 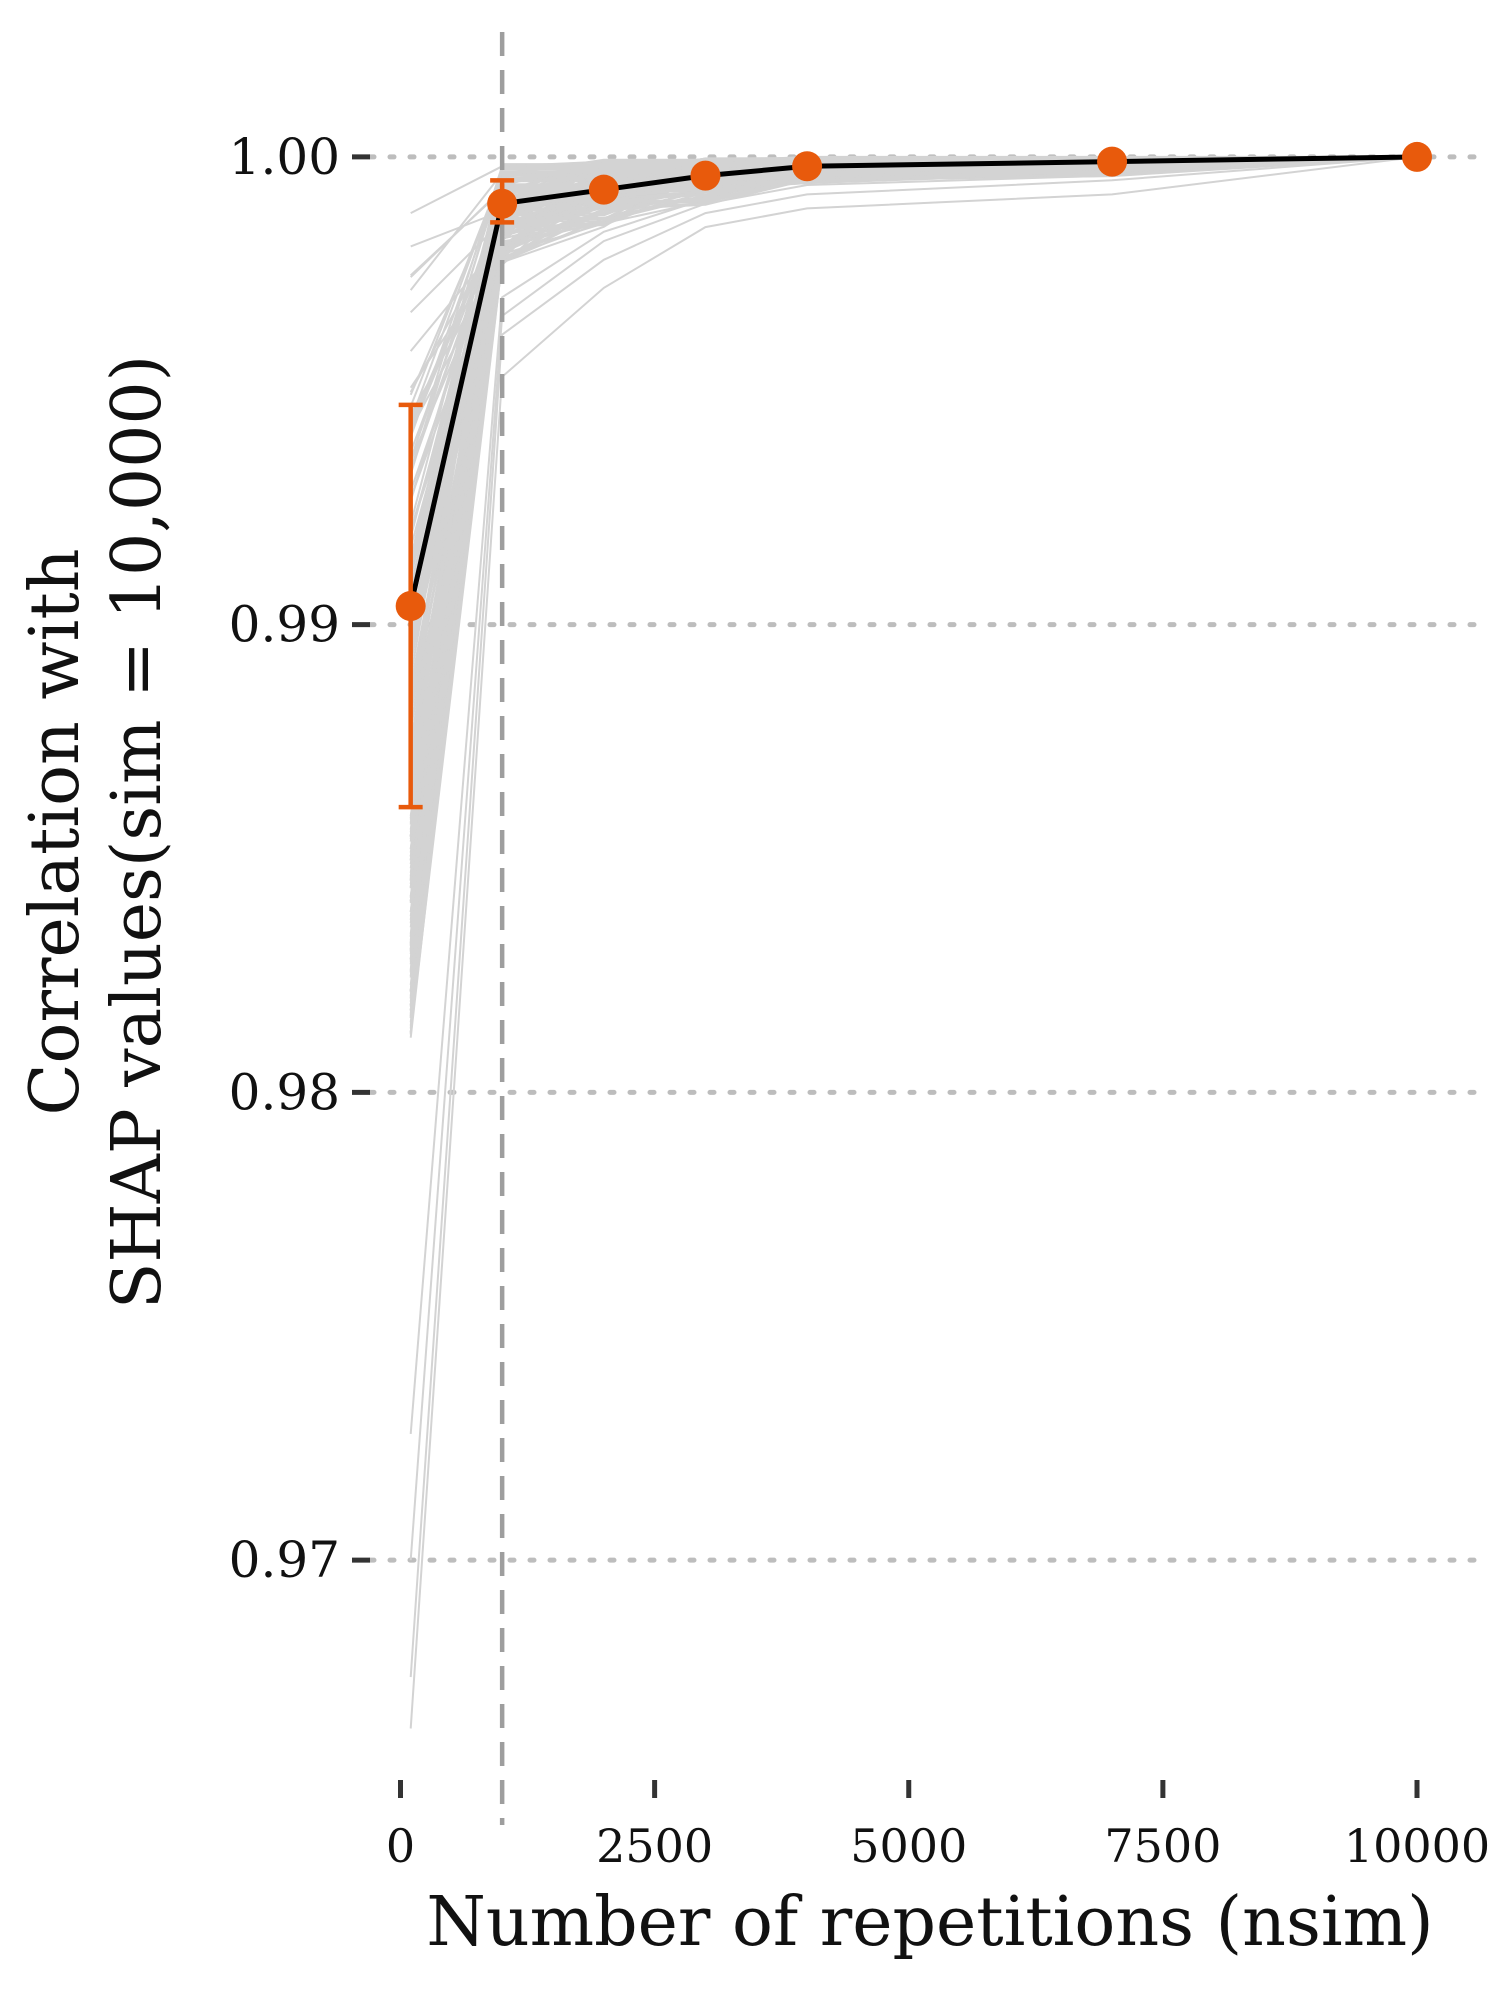 What do you see at coordinates (908, 1846) in the screenshot?
I see `x-tick-label: 5000` at bounding box center [908, 1846].